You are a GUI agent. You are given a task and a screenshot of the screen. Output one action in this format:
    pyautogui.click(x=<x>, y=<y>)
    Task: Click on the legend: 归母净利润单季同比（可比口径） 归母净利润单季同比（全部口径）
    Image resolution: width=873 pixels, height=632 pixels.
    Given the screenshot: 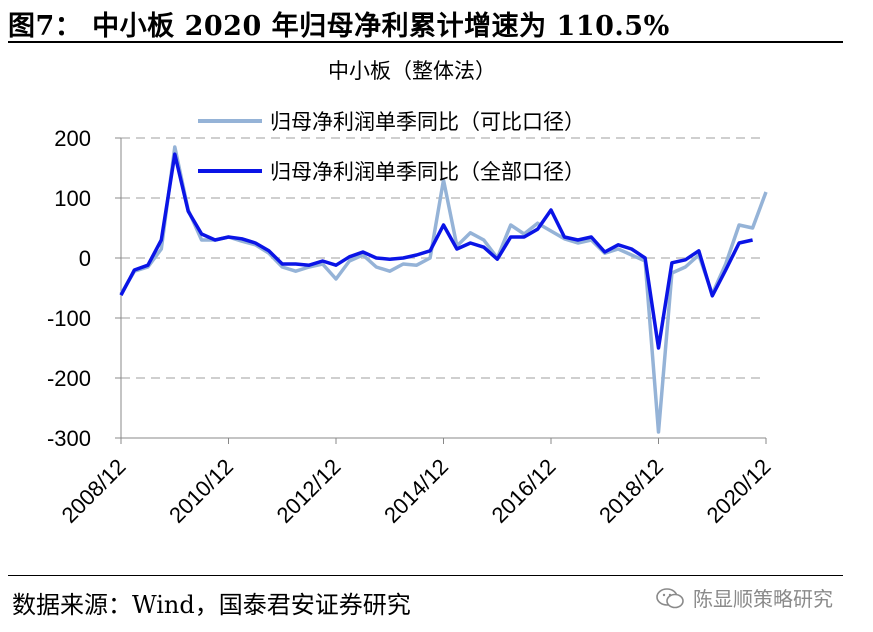 What is the action you would take?
    pyautogui.click(x=391, y=147)
    